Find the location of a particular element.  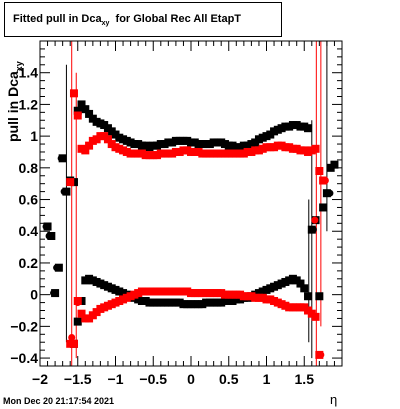

y-tick-label: 0.4 is located at coordinates (29, 231).